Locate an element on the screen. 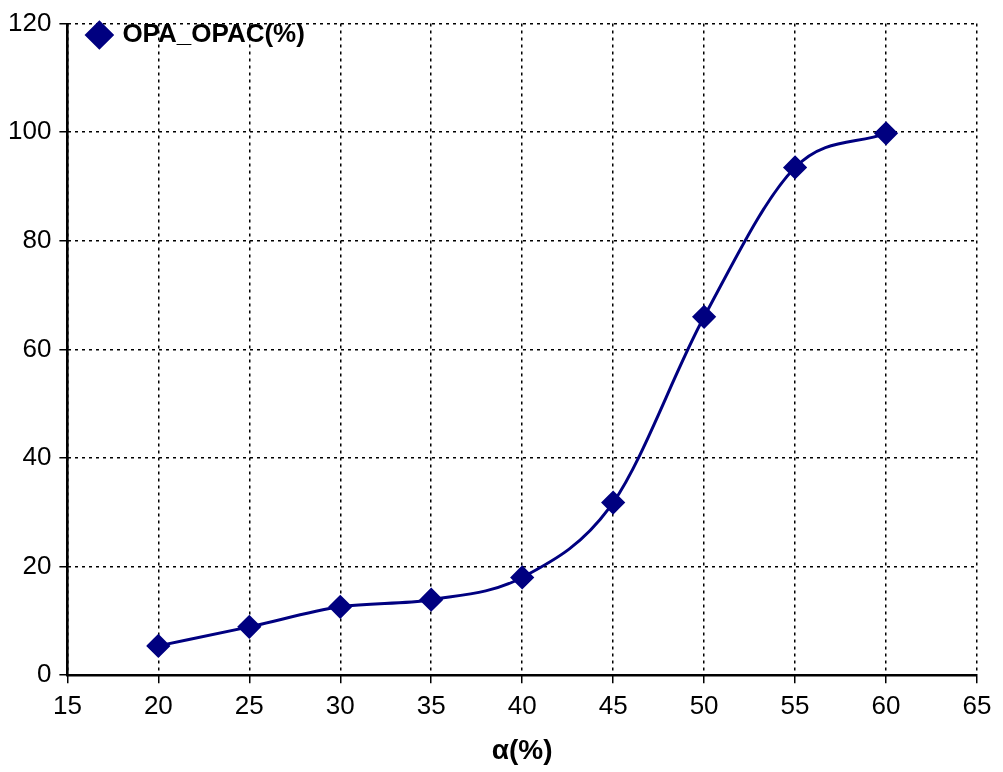 This screenshot has height=772, width=1003. x-axis-title: α(%) is located at coordinates (522, 749).